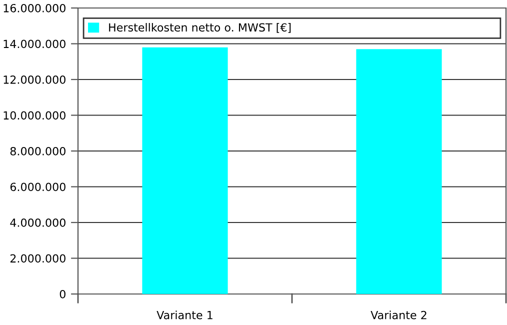 The width and height of the screenshot is (507, 325). Describe the element at coordinates (38, 258) in the screenshot. I see `y-tick-label: 2.000.000` at that location.